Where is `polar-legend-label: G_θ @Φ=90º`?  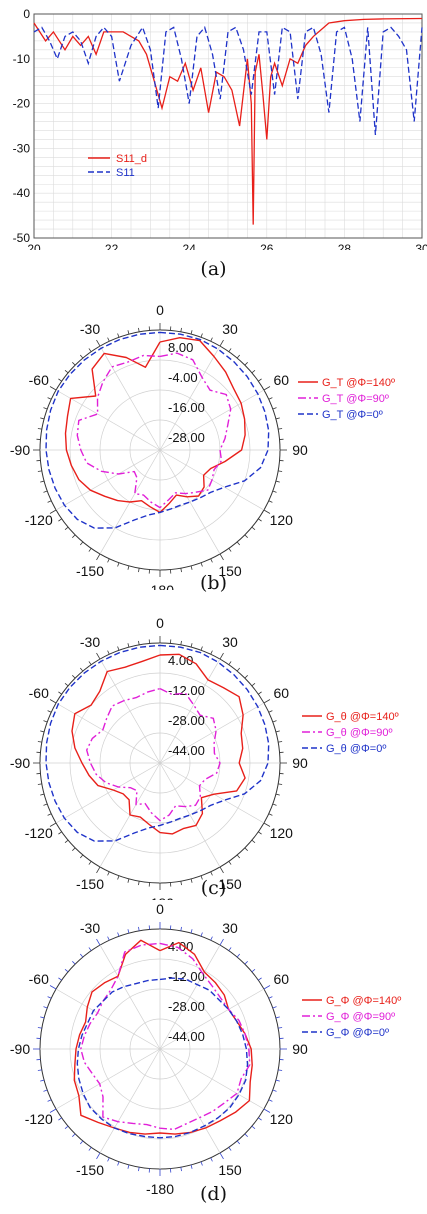
polar-legend-label: G_θ @Φ=90º is located at coordinates (359, 733).